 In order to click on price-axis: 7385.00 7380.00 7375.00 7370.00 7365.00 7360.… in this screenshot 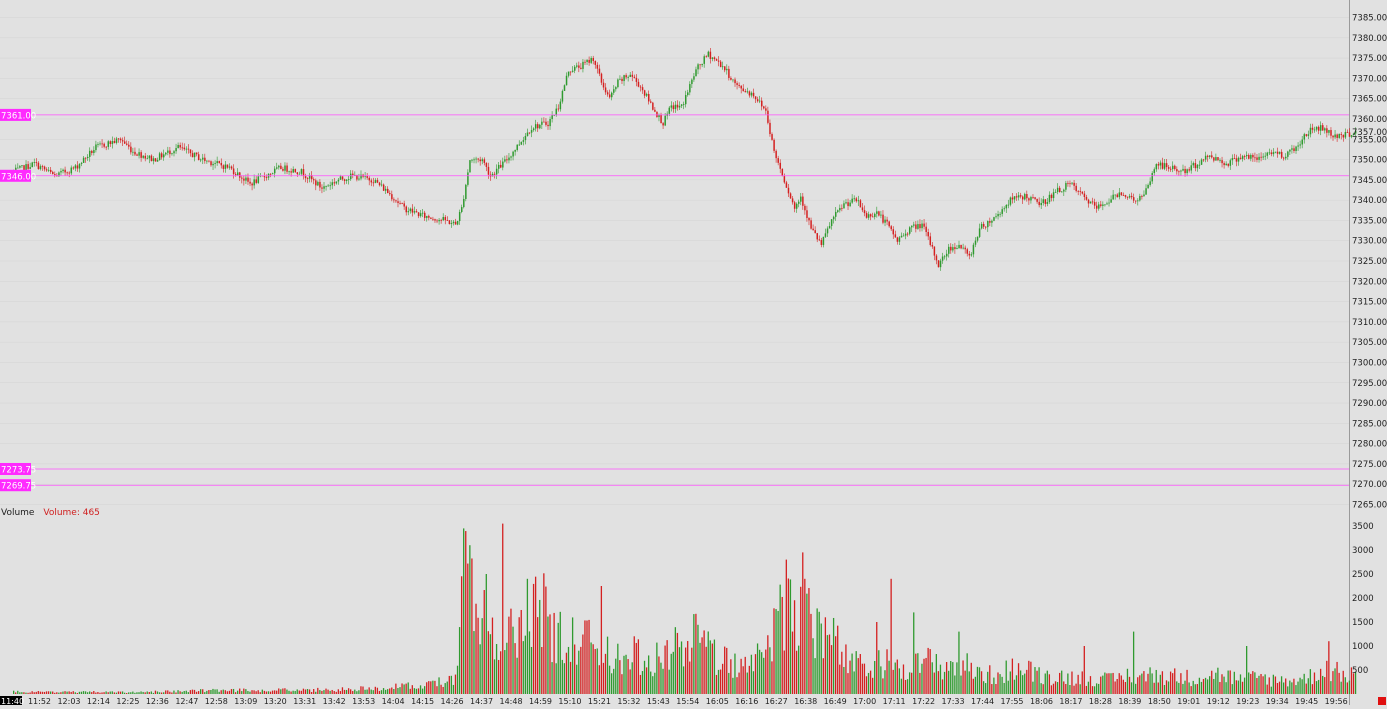, I will do `click(1369, 262)`.